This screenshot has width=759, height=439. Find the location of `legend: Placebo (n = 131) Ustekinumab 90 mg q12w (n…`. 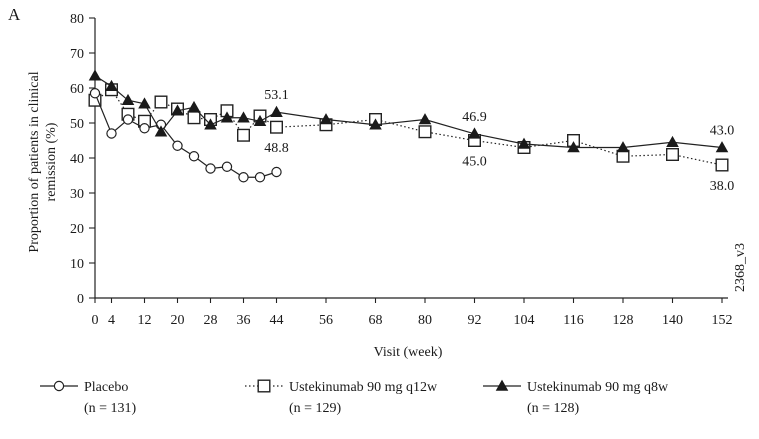

legend: Placebo (n = 131) Ustekinumab 90 mg q12w (n… is located at coordinates (354, 397).